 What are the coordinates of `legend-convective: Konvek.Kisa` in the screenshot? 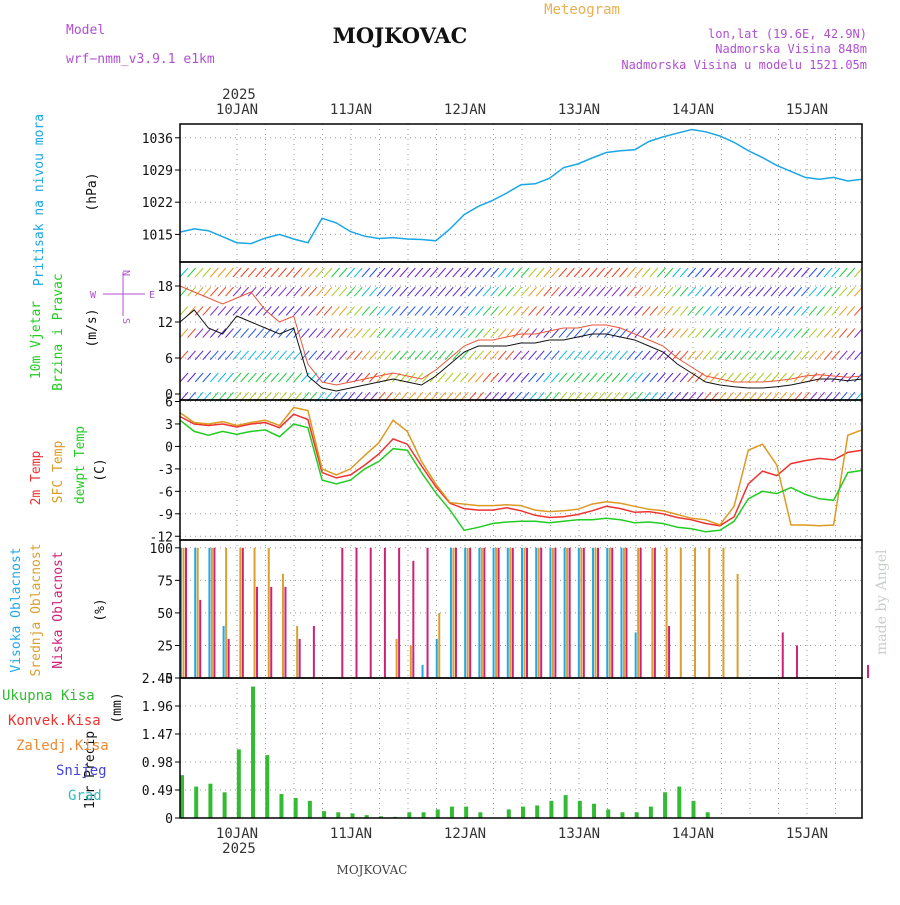 It's located at (54, 721).